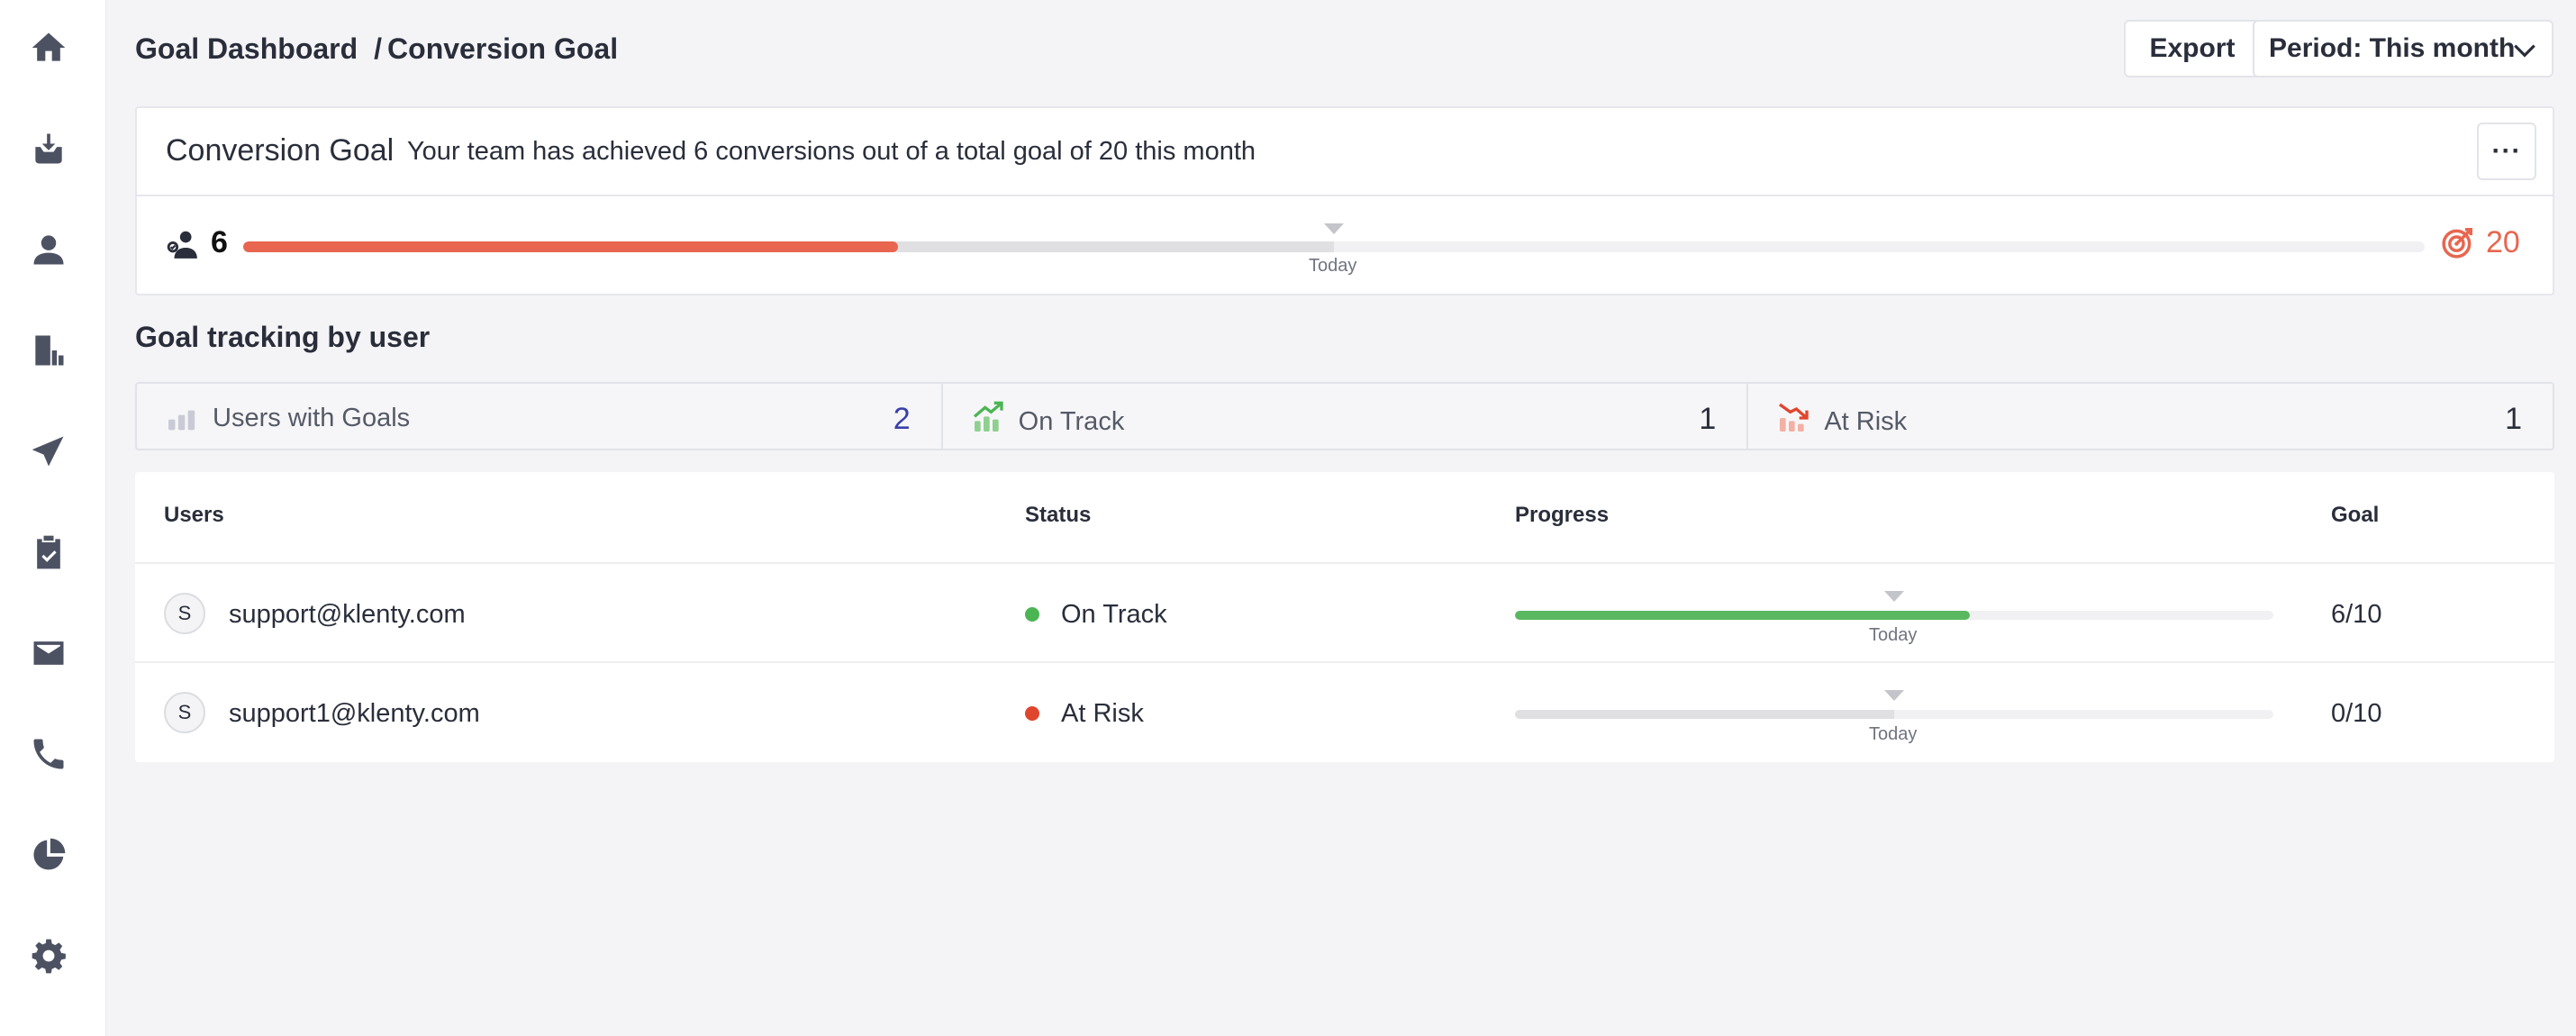 This screenshot has height=1036, width=2576. I want to click on bar-chart-icon, so click(181, 420).